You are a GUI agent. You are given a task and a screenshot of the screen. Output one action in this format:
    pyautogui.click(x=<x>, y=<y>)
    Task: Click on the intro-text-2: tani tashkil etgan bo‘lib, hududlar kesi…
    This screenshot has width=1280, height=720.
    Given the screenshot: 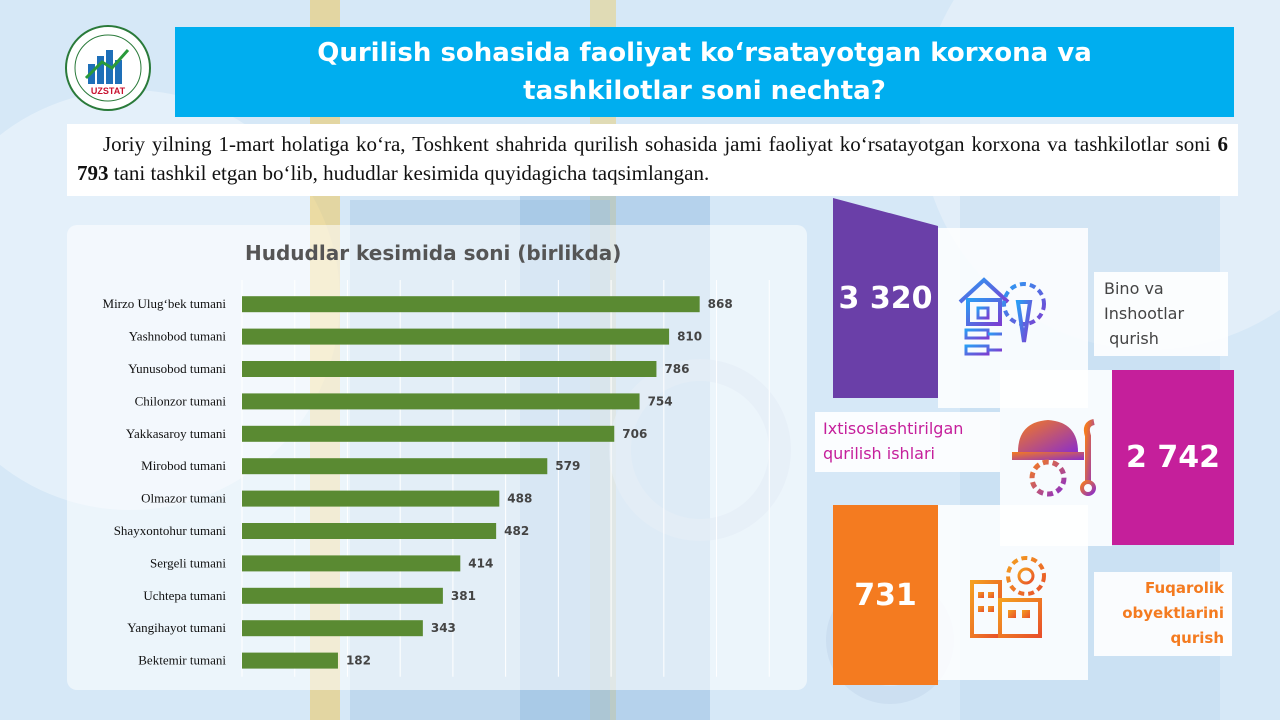 What is the action you would take?
    pyautogui.click(x=411, y=173)
    